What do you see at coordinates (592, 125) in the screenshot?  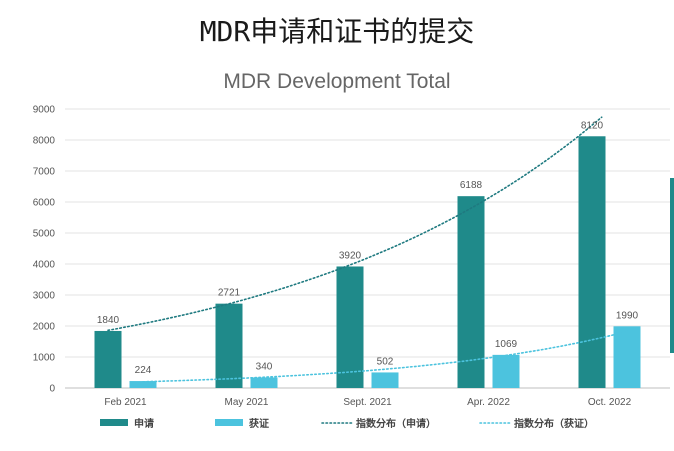 I see `data-label: 8120` at bounding box center [592, 125].